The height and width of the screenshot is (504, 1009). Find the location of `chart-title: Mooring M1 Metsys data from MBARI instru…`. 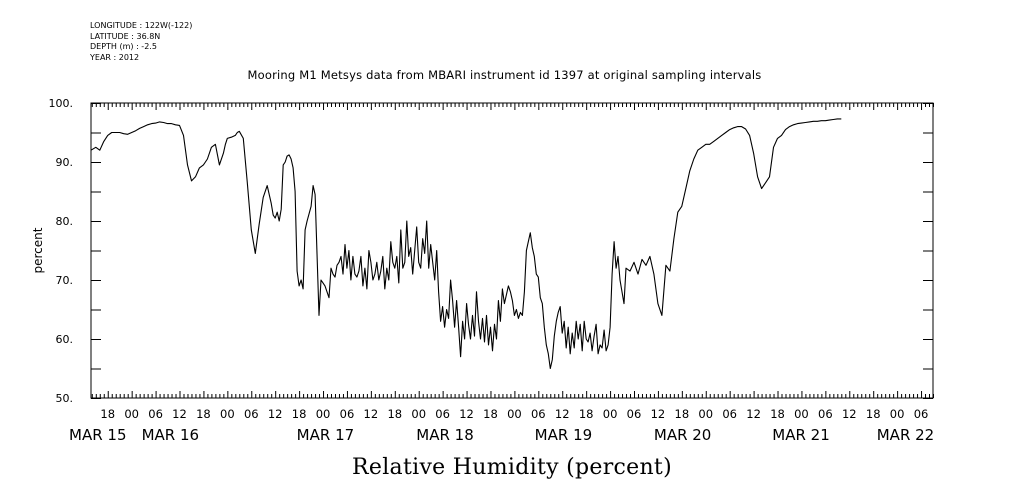

chart-title: Mooring M1 Metsys data from MBARI instru… is located at coordinates (504, 75).